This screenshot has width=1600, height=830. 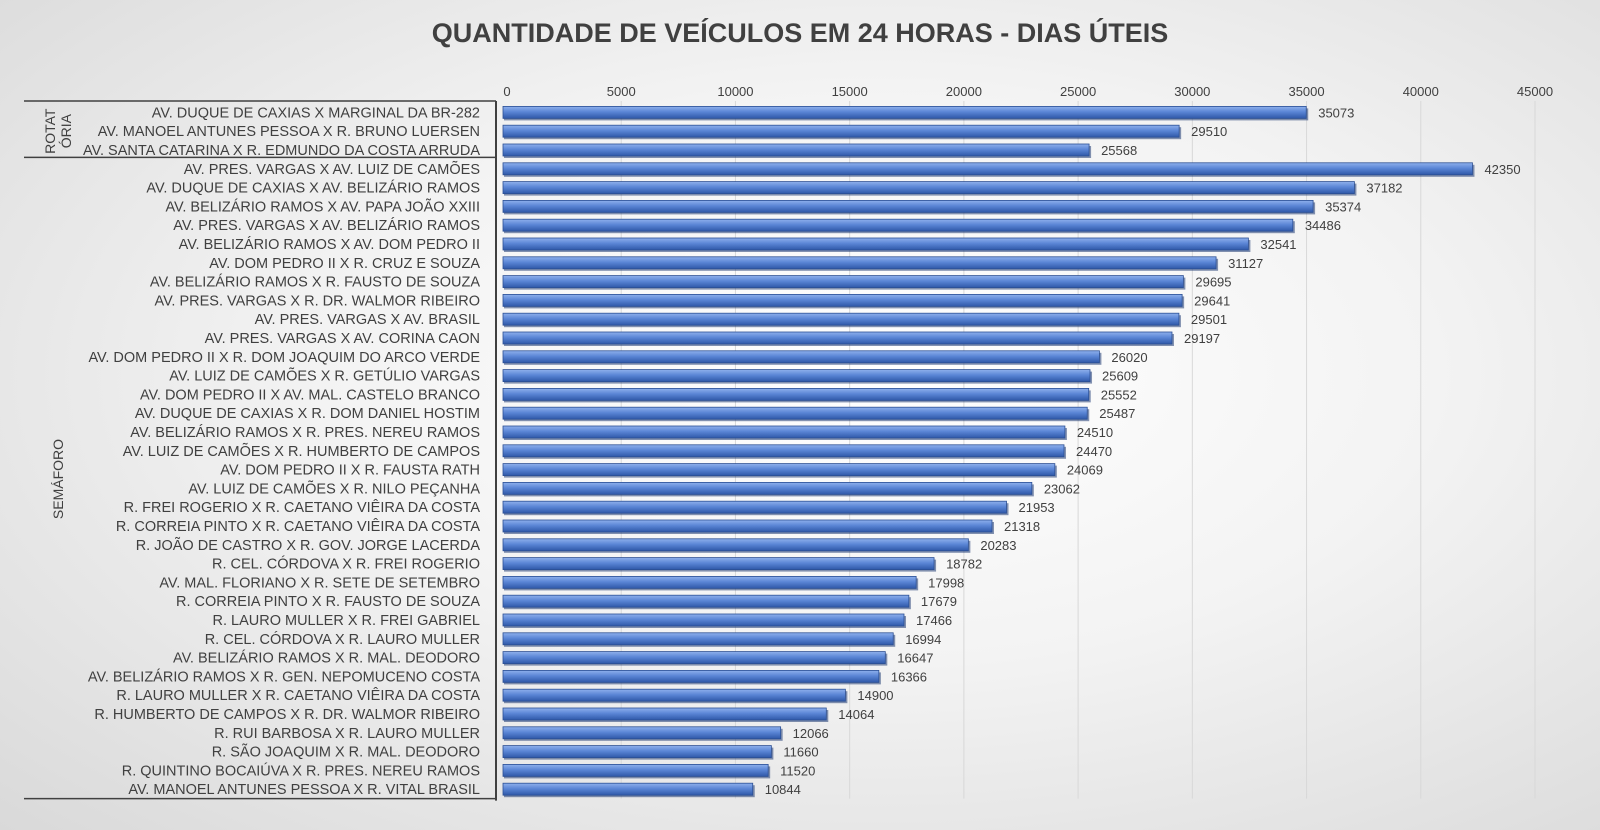 What do you see at coordinates (316, 113) in the screenshot?
I see `category-label: AV. DUQUE DE CAXIAS X MARGINAL DA BR-282` at bounding box center [316, 113].